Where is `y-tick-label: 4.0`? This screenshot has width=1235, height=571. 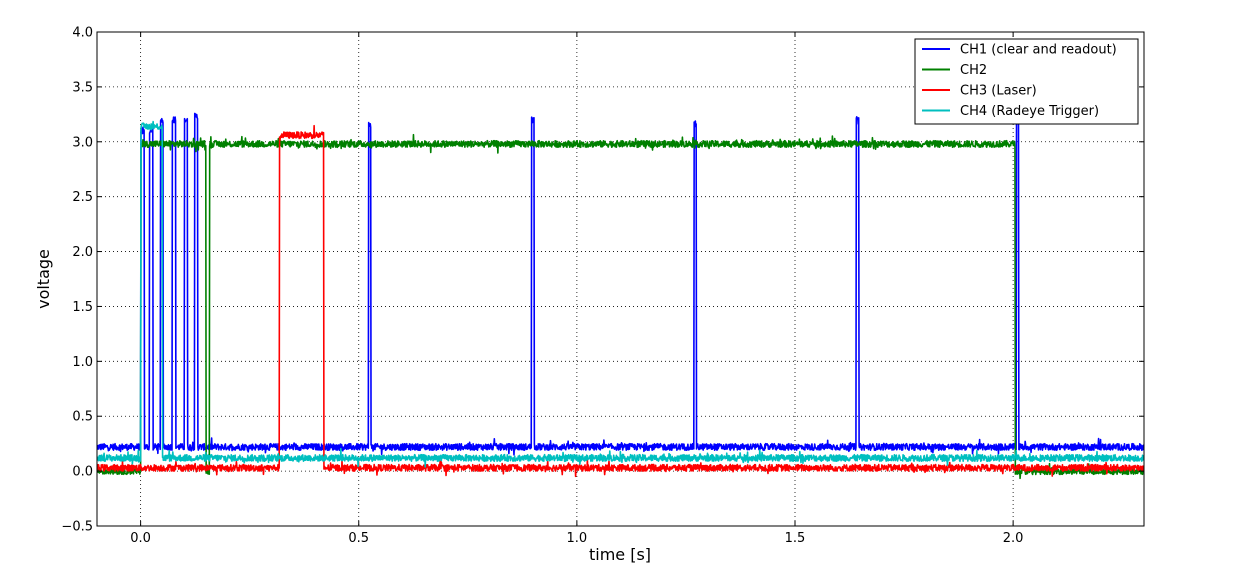
y-tick-label: 4.0 is located at coordinates (82, 33).